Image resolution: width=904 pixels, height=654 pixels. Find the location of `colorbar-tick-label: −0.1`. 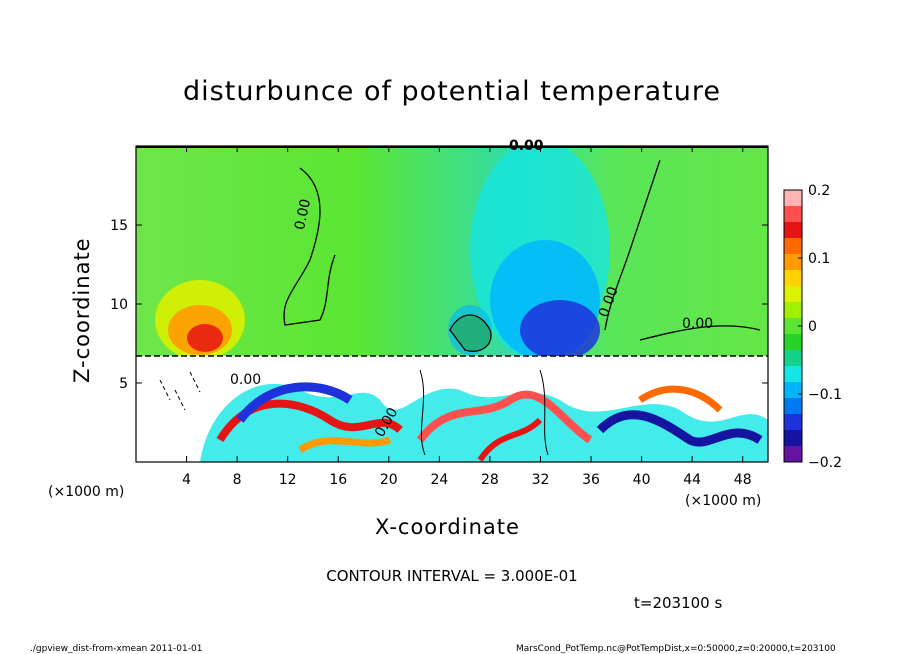

colorbar-tick-label: −0.1 is located at coordinates (825, 395).